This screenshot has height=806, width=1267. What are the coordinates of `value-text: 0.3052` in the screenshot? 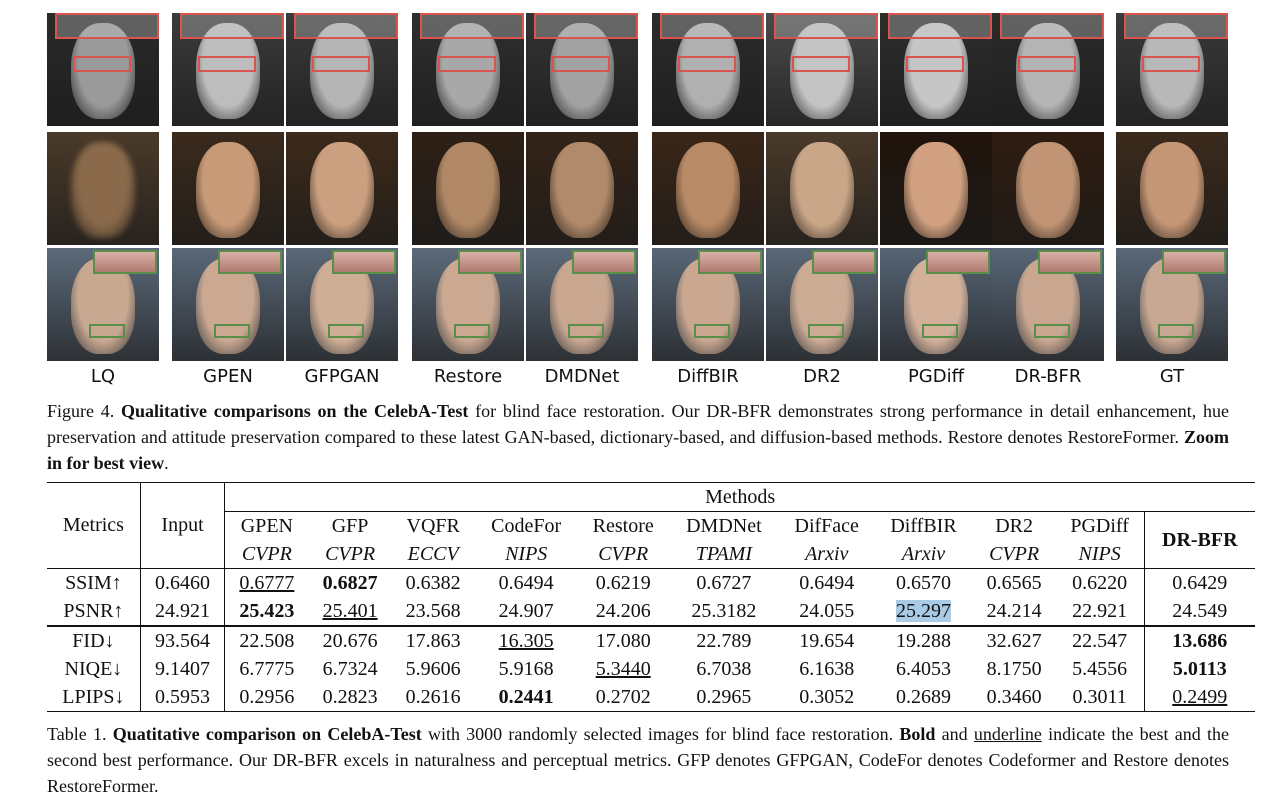 It's located at (827, 696).